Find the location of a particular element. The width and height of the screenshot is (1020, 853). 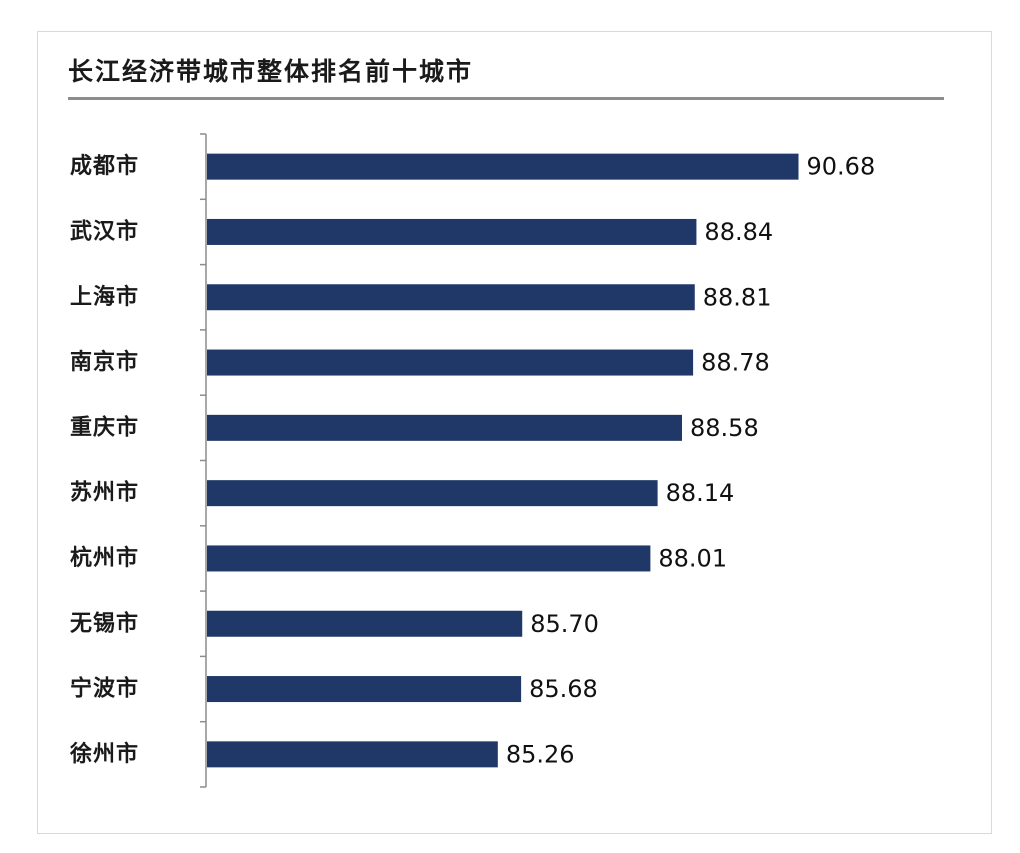

data-label: 85.70 is located at coordinates (564, 624).